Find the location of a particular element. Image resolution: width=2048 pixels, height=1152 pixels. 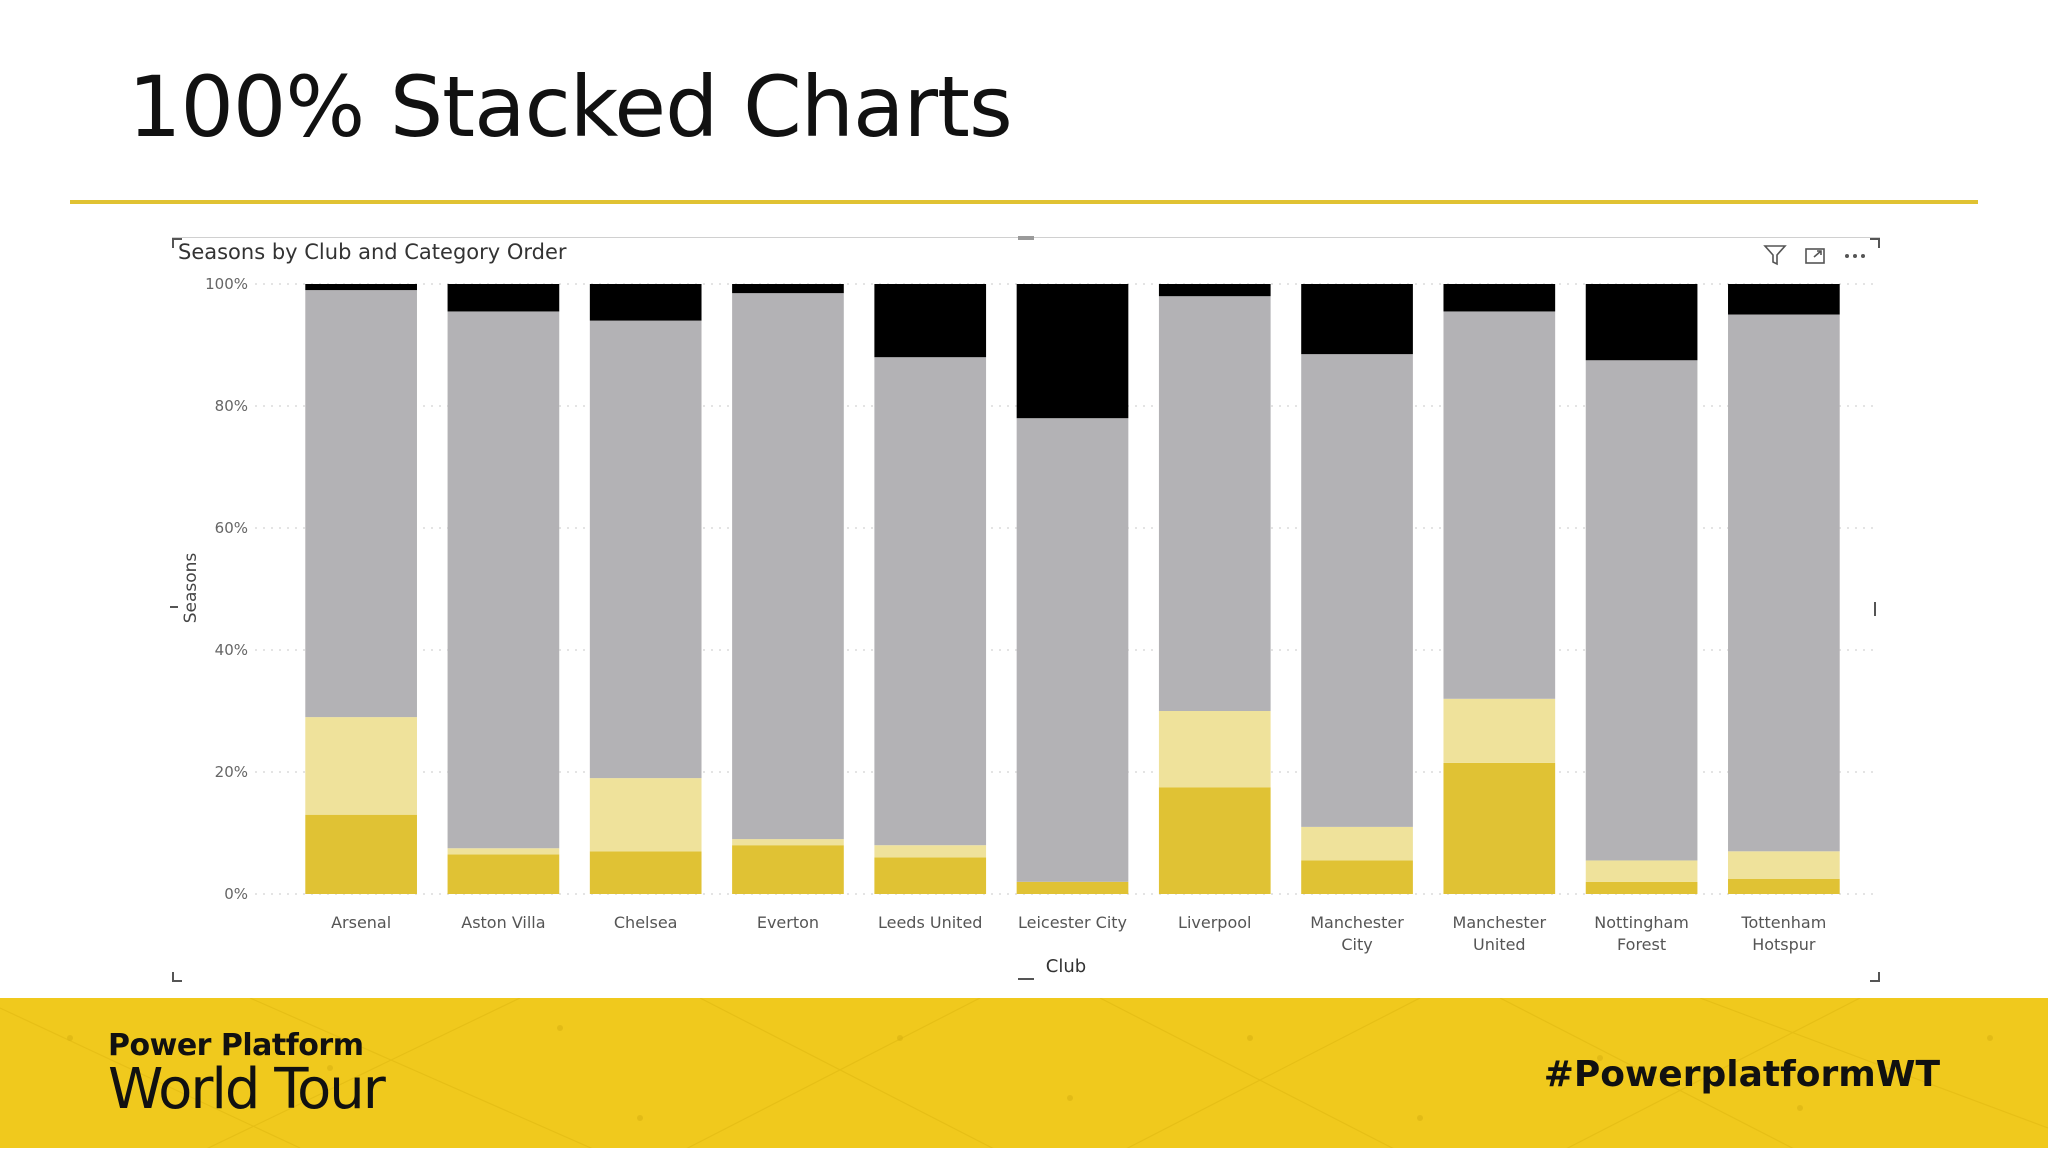

x-tick-label: Nottingham Forest is located at coordinates (1641, 933).